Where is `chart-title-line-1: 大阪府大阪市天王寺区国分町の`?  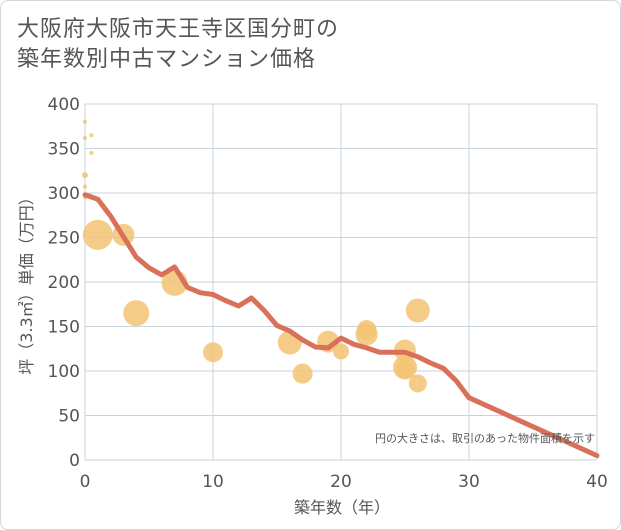
chart-title-line-1: 大阪府大阪市天王寺区国分町の is located at coordinates (178, 29).